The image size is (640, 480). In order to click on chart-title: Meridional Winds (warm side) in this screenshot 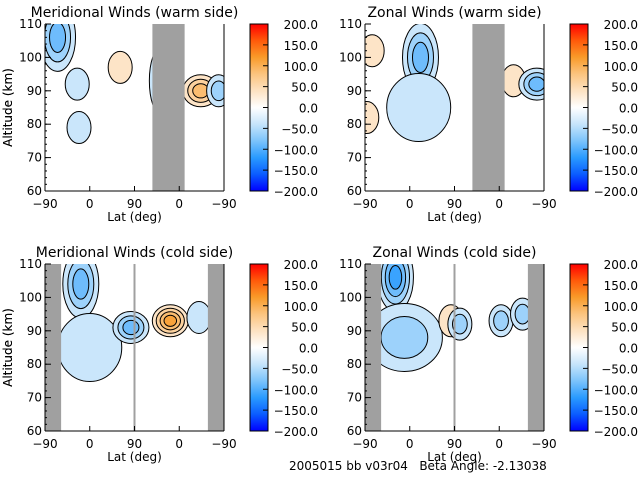, I will do `click(135, 13)`.